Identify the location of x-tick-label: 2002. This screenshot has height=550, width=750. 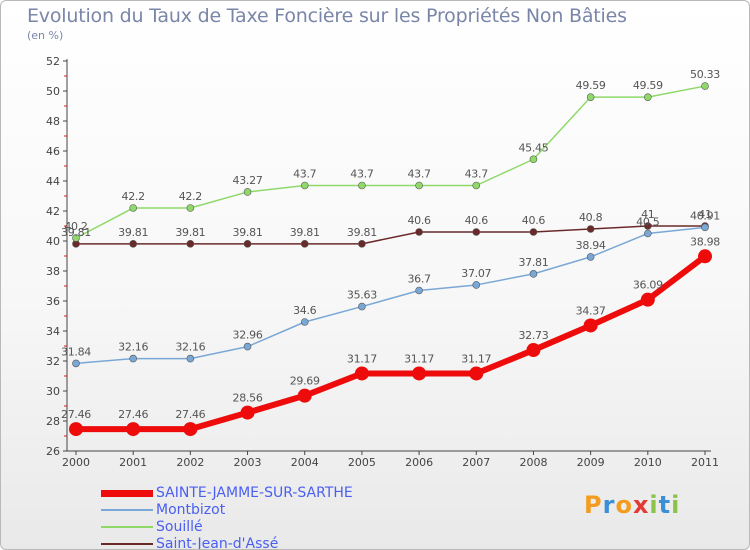
(190, 462).